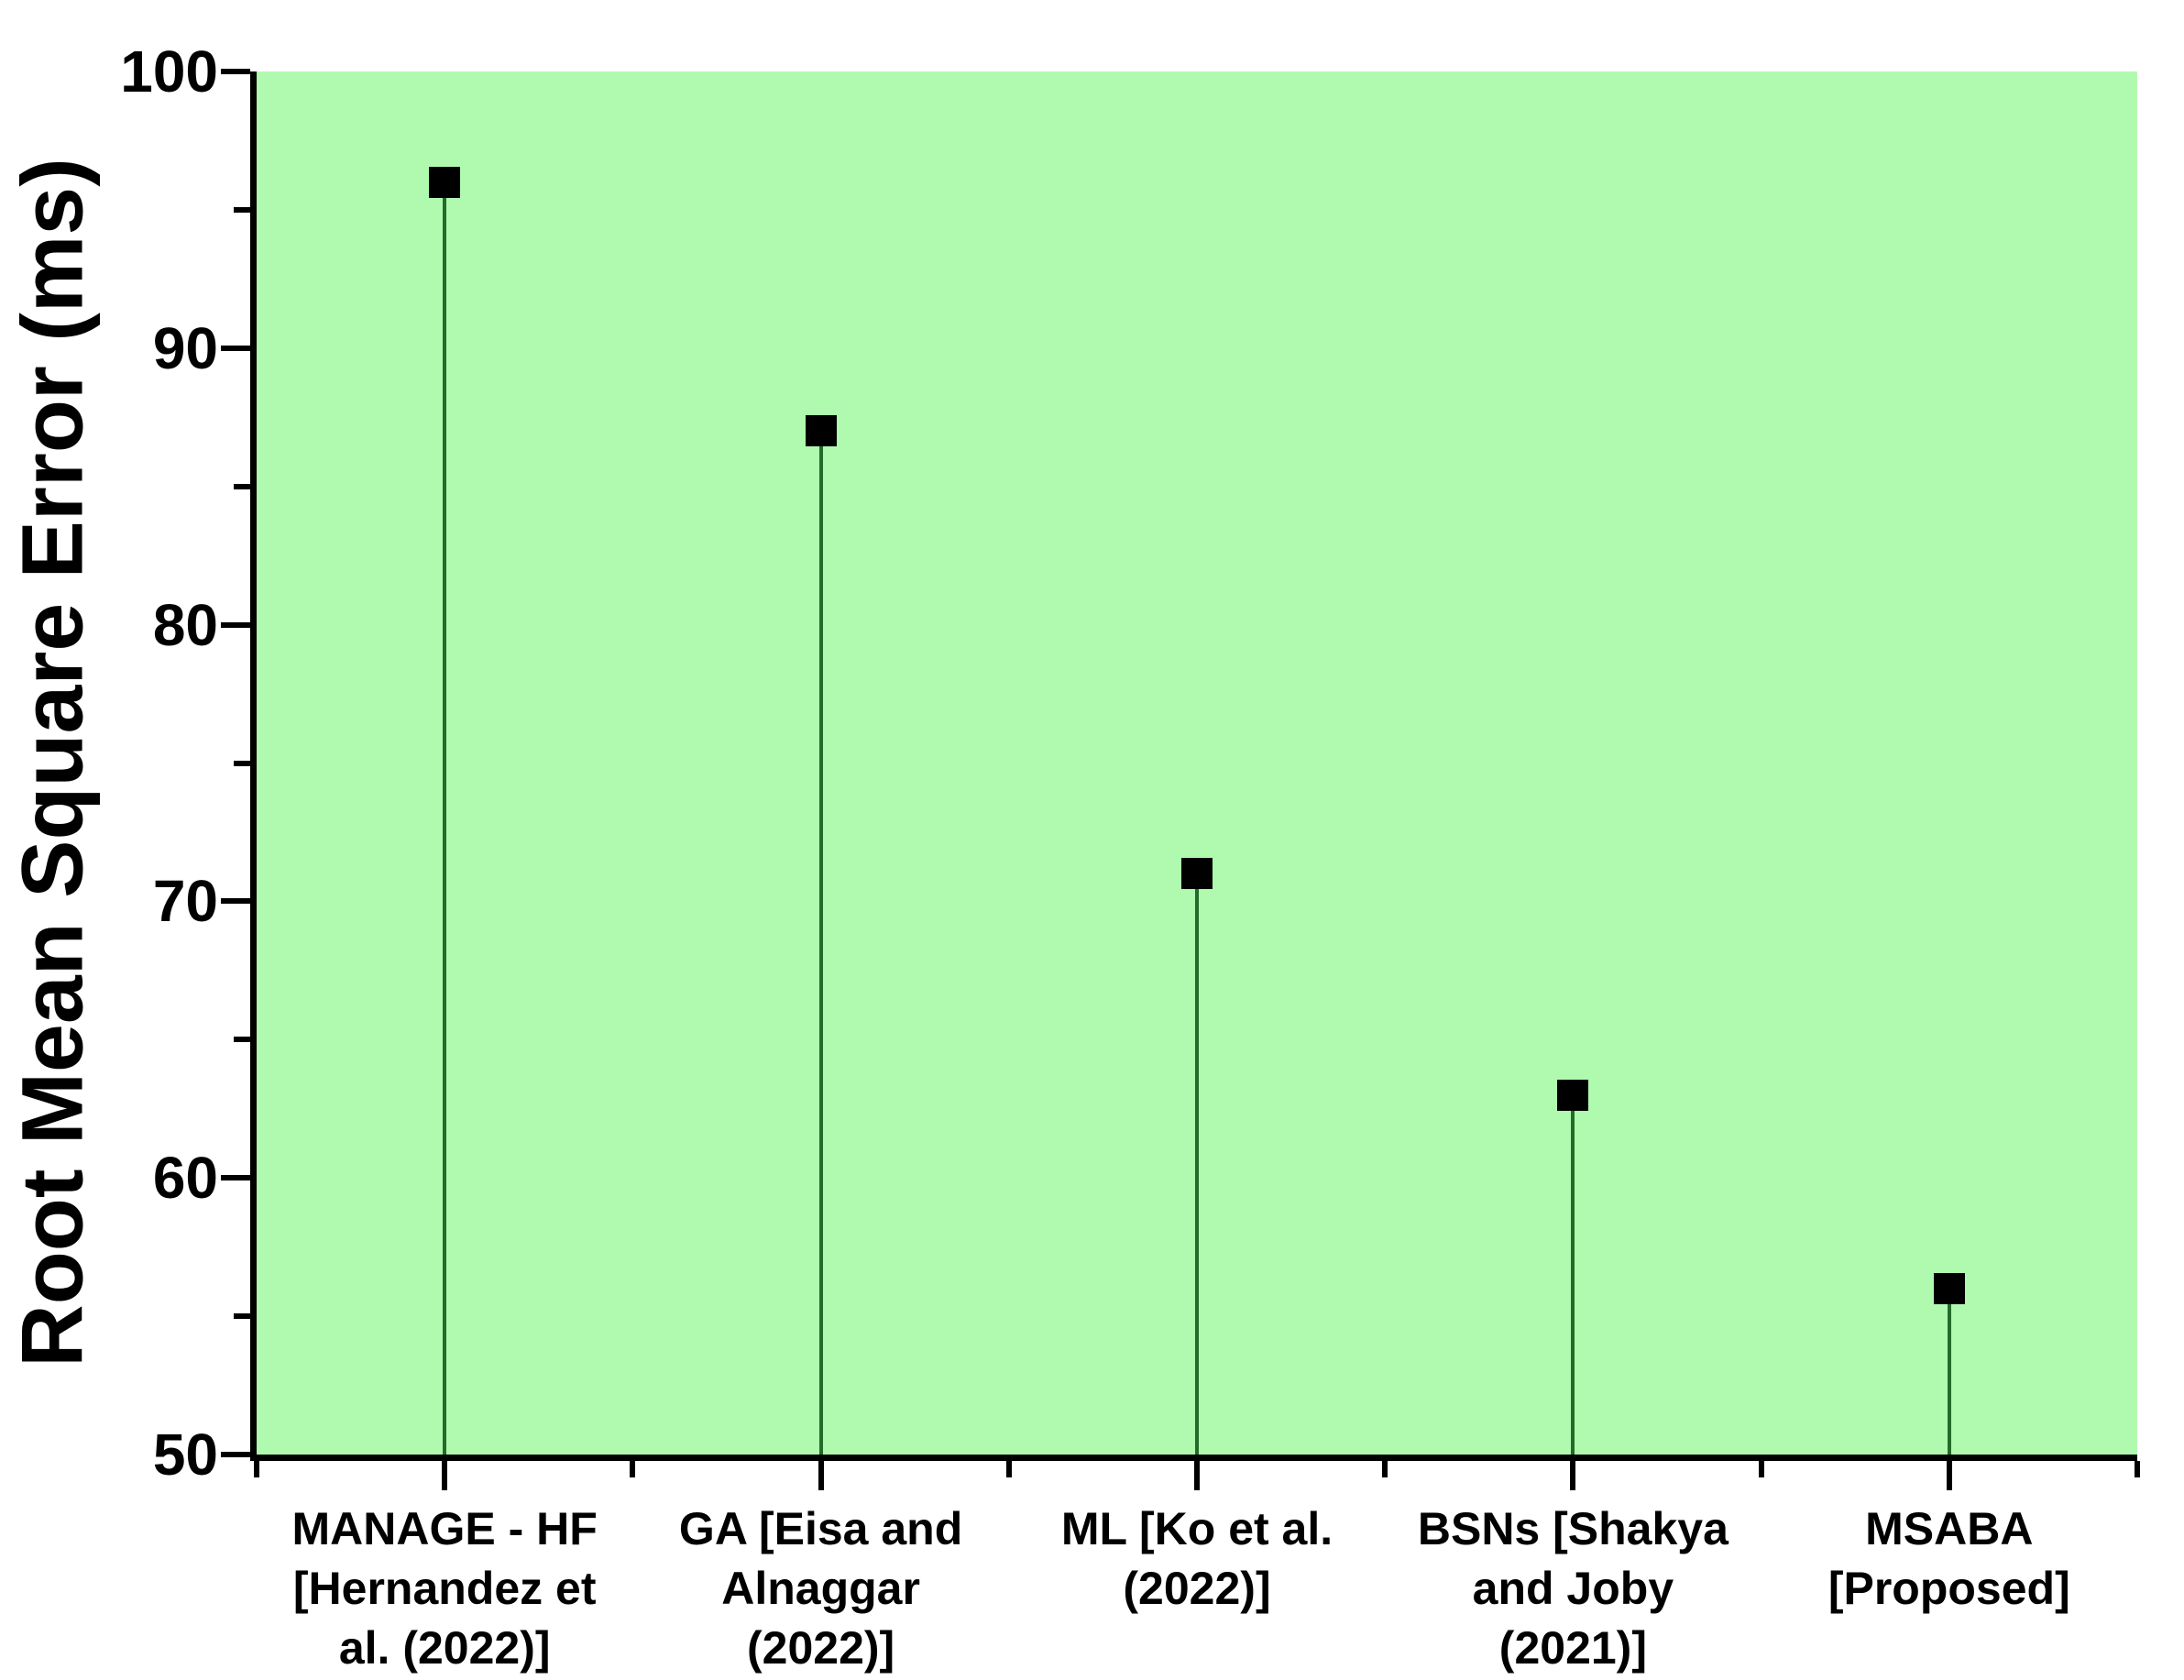  What do you see at coordinates (1196, 1558) in the screenshot?
I see `x-category-label: ML [Ko et al. (2022)]` at bounding box center [1196, 1558].